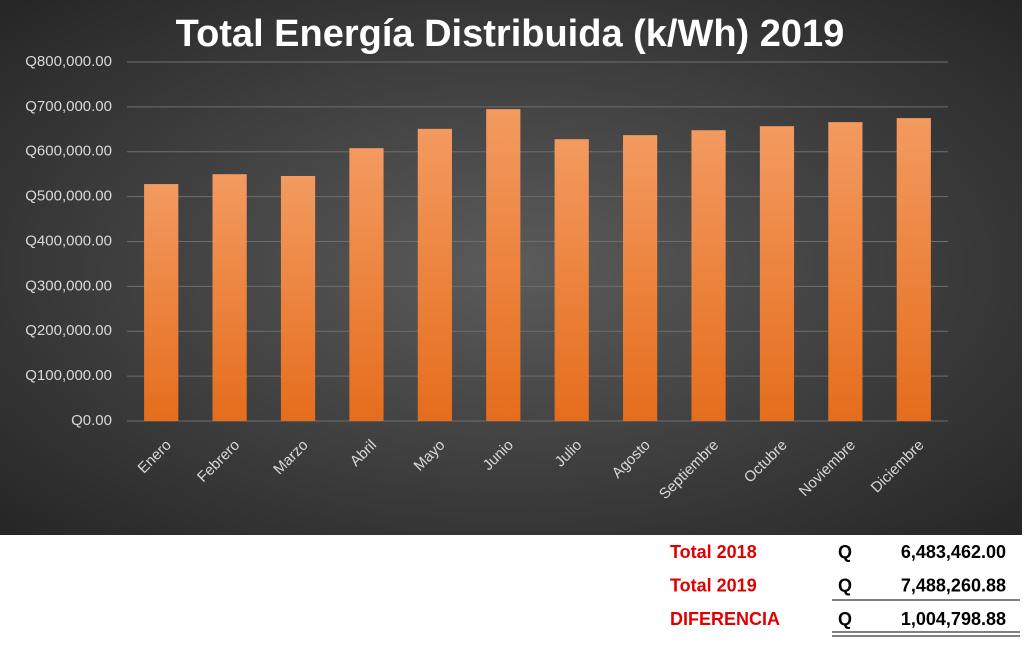 The height and width of the screenshot is (645, 1024). I want to click on chart-title: Total Energía Distribuida (k/Wh) 2019, so click(510, 34).